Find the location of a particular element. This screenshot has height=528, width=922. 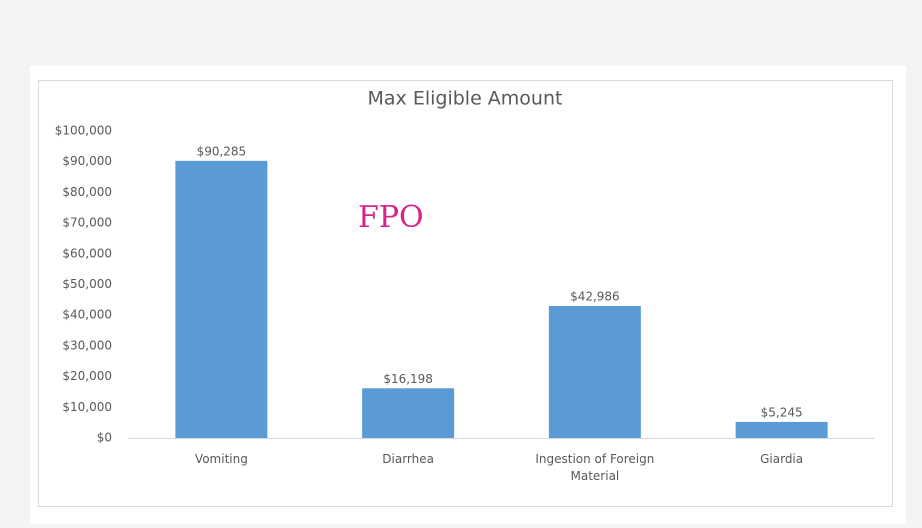

x-tick-label-box: Vomiting is located at coordinates (221, 459).